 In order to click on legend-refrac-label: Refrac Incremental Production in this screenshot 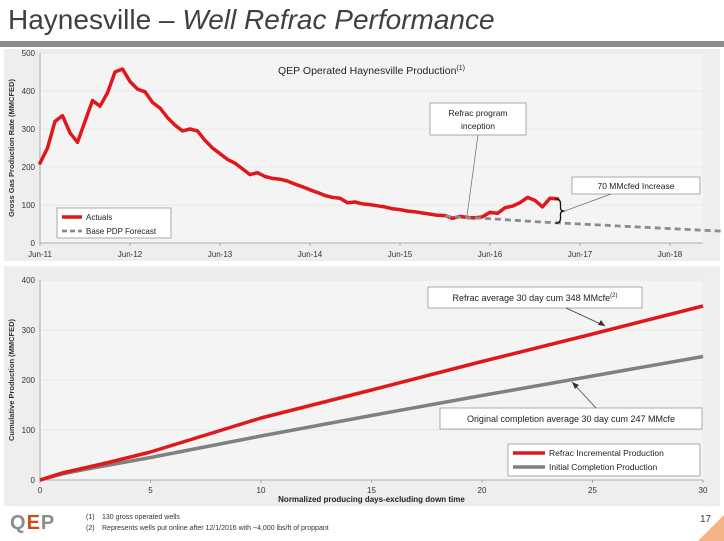, I will do `click(606, 453)`.